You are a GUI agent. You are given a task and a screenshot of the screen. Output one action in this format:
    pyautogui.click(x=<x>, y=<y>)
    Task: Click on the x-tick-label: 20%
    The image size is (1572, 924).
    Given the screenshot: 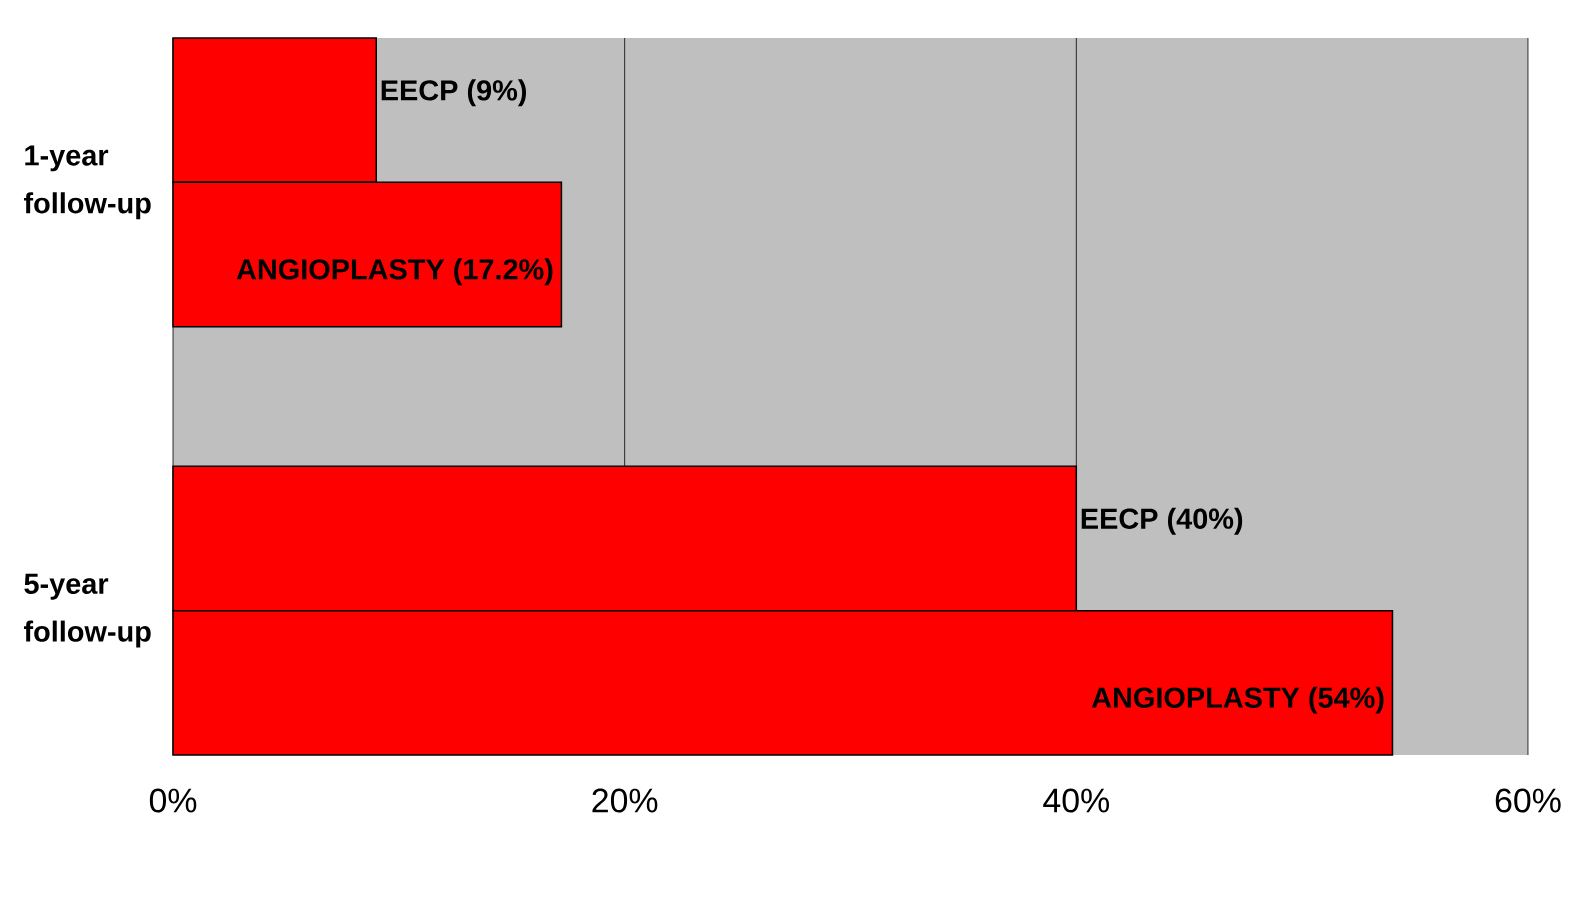 What is the action you would take?
    pyautogui.click(x=625, y=800)
    